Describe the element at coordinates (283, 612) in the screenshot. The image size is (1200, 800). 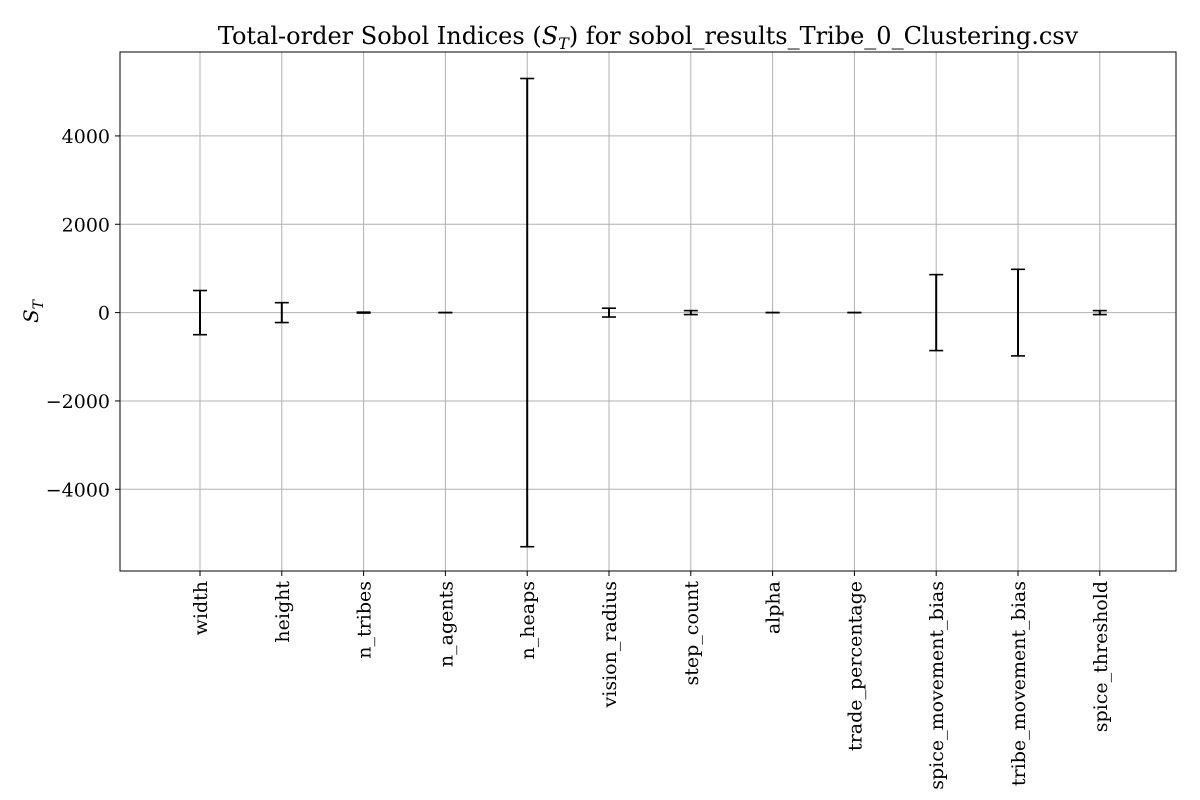
I see `x-tick-label: height` at that location.